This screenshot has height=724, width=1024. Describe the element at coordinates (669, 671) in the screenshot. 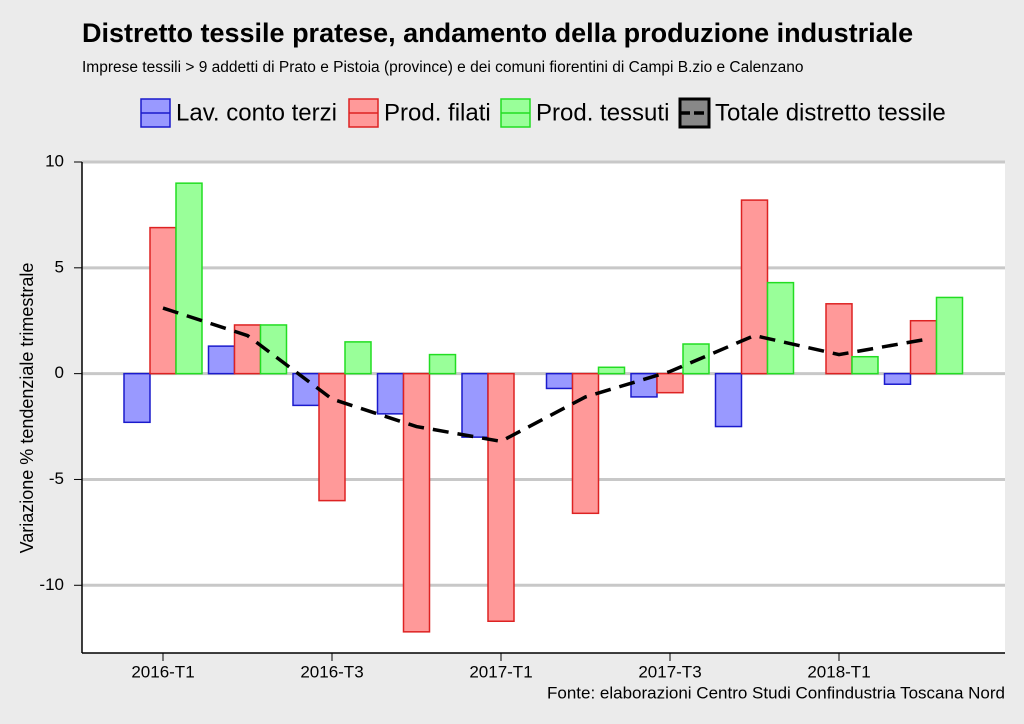

I see `x-tick-label: 2017-T3` at that location.